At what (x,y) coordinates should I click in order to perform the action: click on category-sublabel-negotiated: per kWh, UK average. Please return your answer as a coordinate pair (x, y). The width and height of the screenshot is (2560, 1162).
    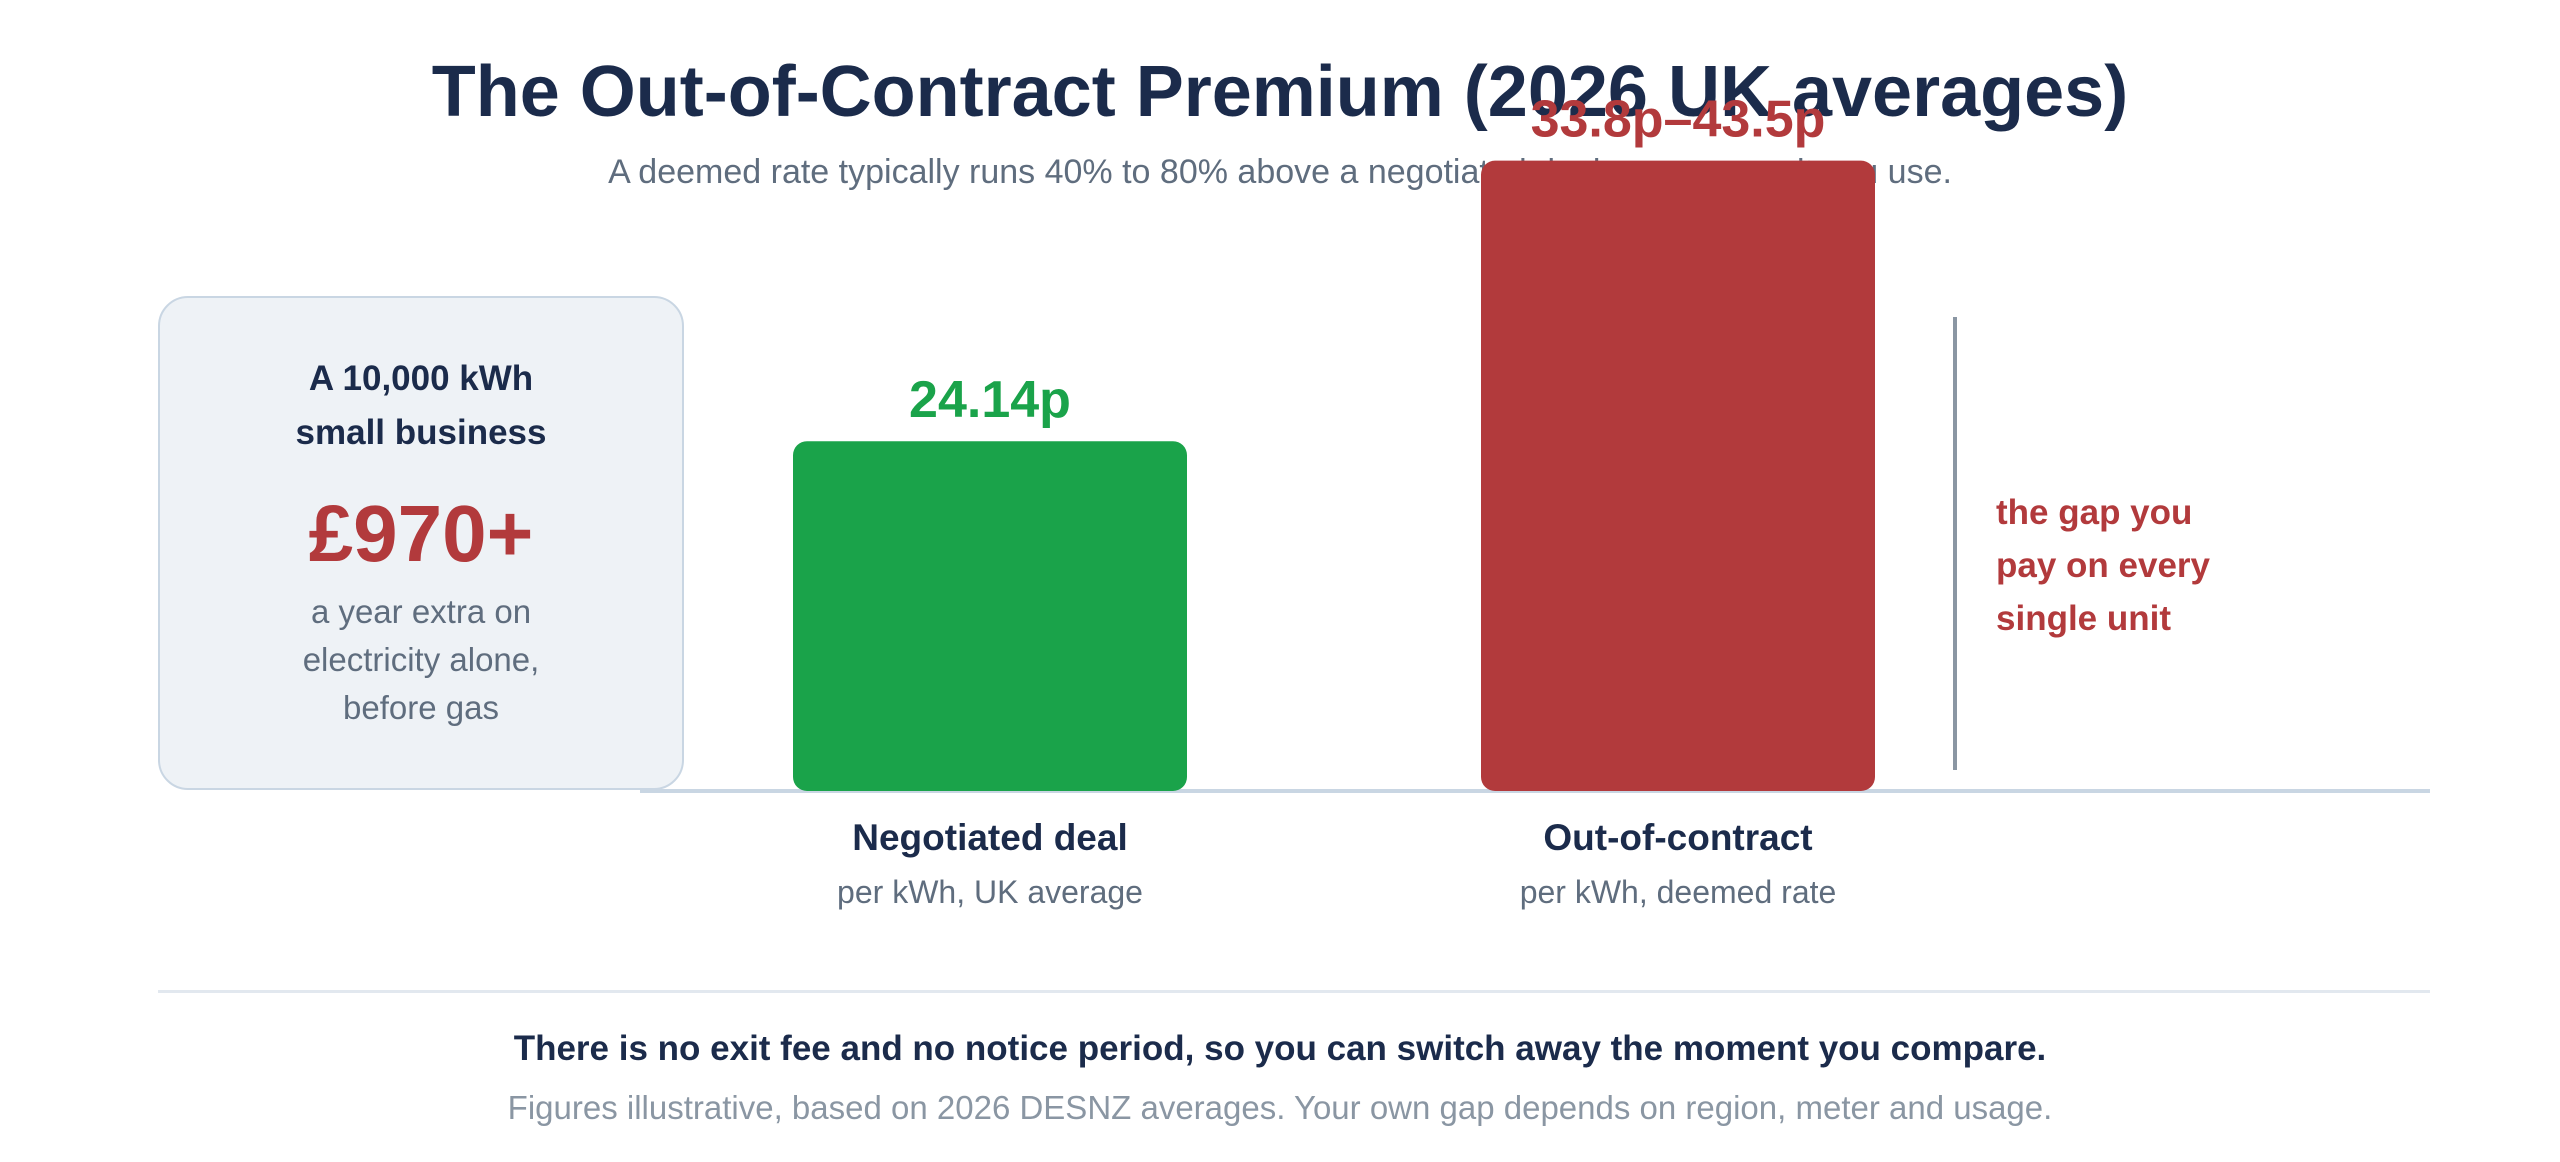
    Looking at the image, I should click on (990, 892).